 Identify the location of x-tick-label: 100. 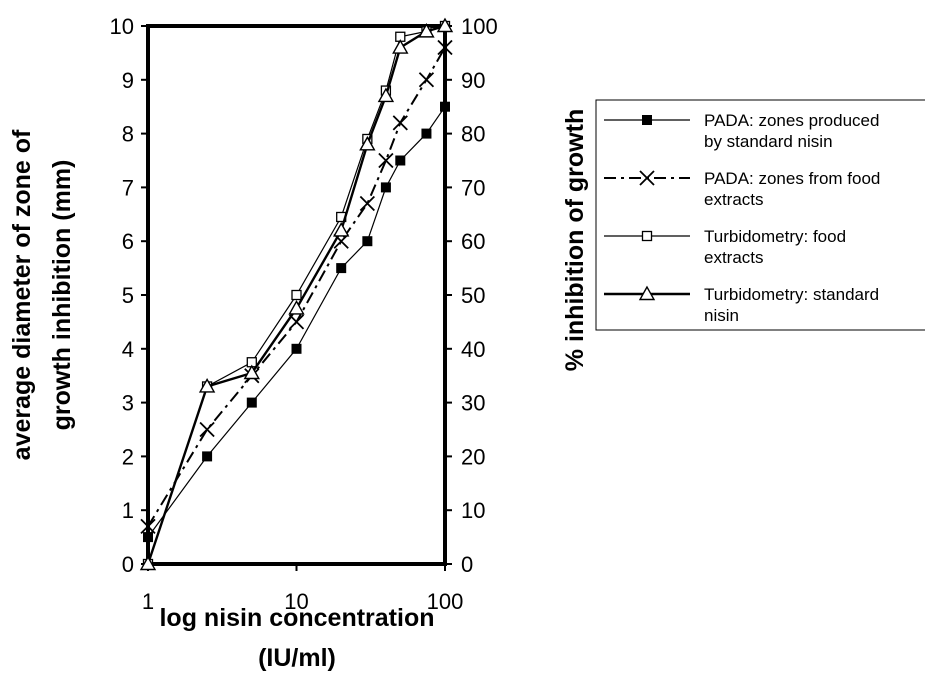
(445, 601).